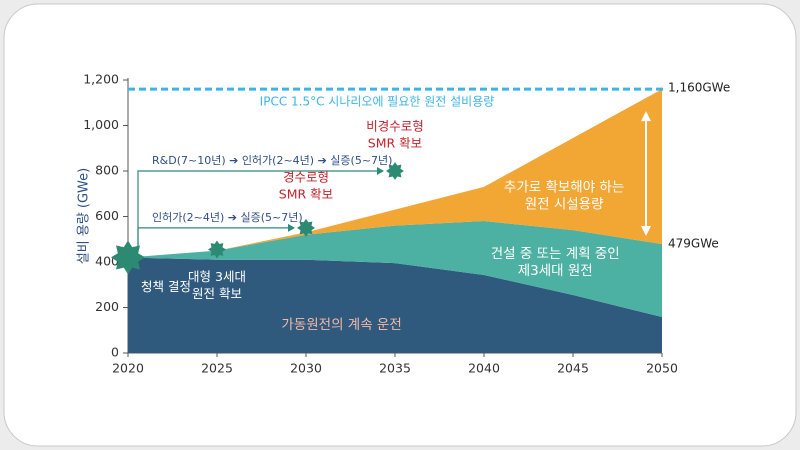  What do you see at coordinates (115, 352) in the screenshot?
I see `y-tick-label: 0` at bounding box center [115, 352].